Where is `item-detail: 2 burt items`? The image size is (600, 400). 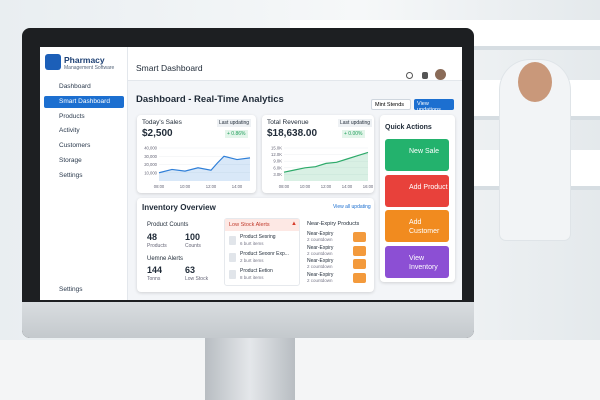
item-detail: 2 burt items is located at coordinates (252, 260).